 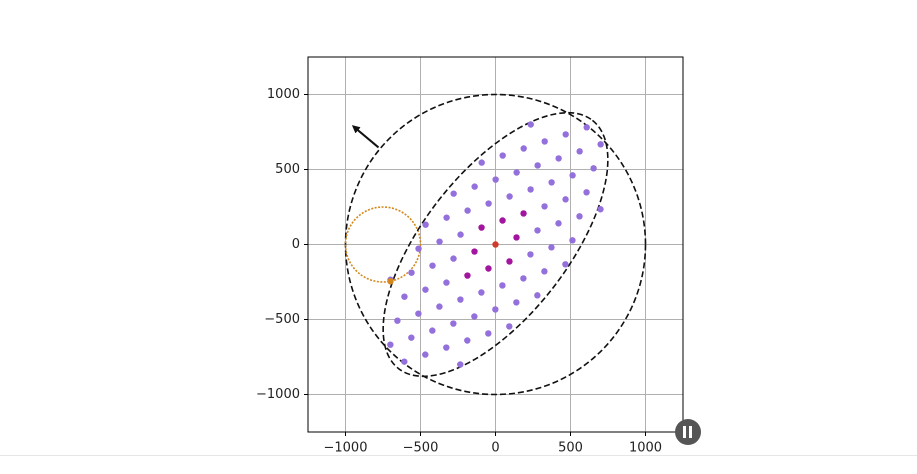 What do you see at coordinates (283, 94) in the screenshot?
I see `y-tick-label: 1000` at bounding box center [283, 94].